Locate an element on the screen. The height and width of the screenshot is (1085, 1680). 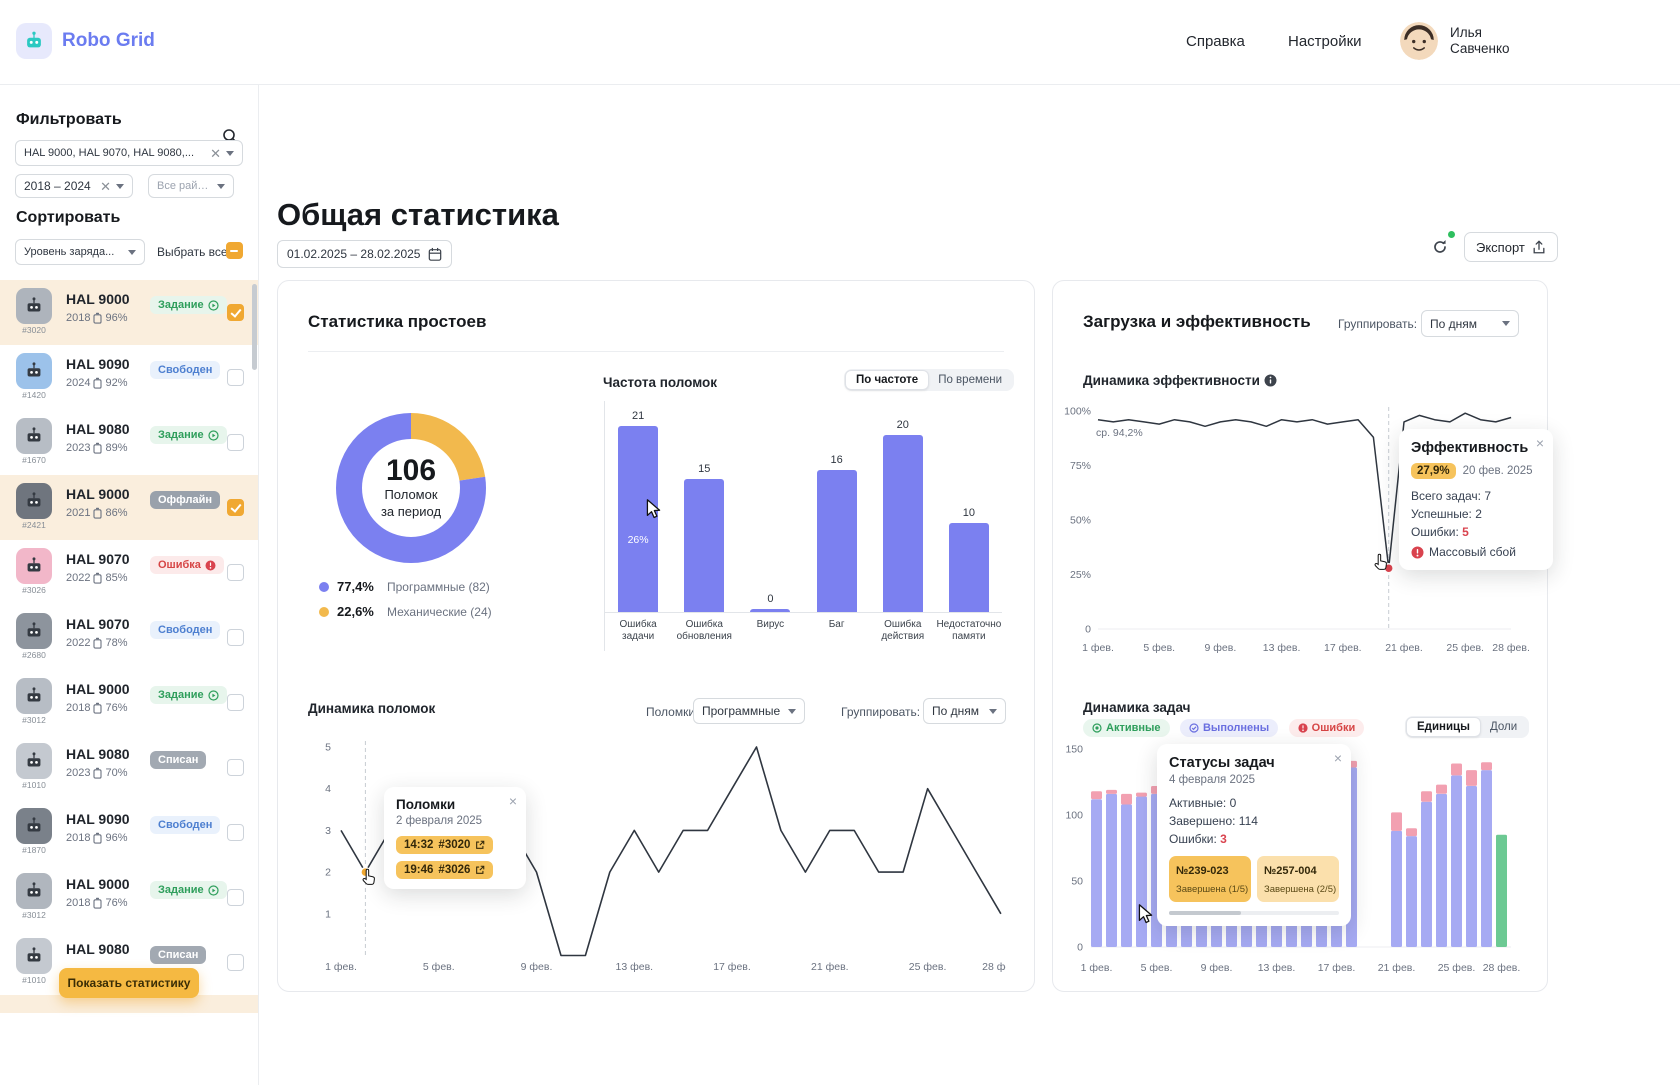
toggle-units: Единицы is located at coordinates (1443, 727).